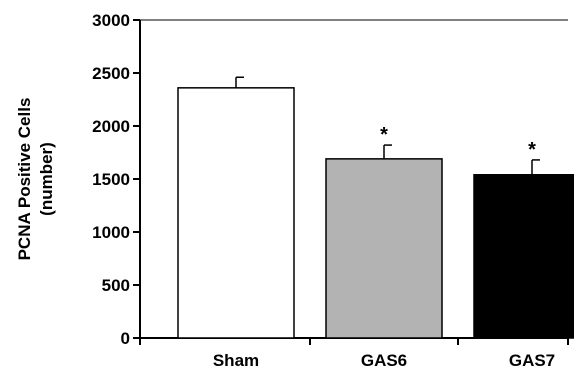  What do you see at coordinates (116, 285) in the screenshot?
I see `y-tick-label-500: 500` at bounding box center [116, 285].